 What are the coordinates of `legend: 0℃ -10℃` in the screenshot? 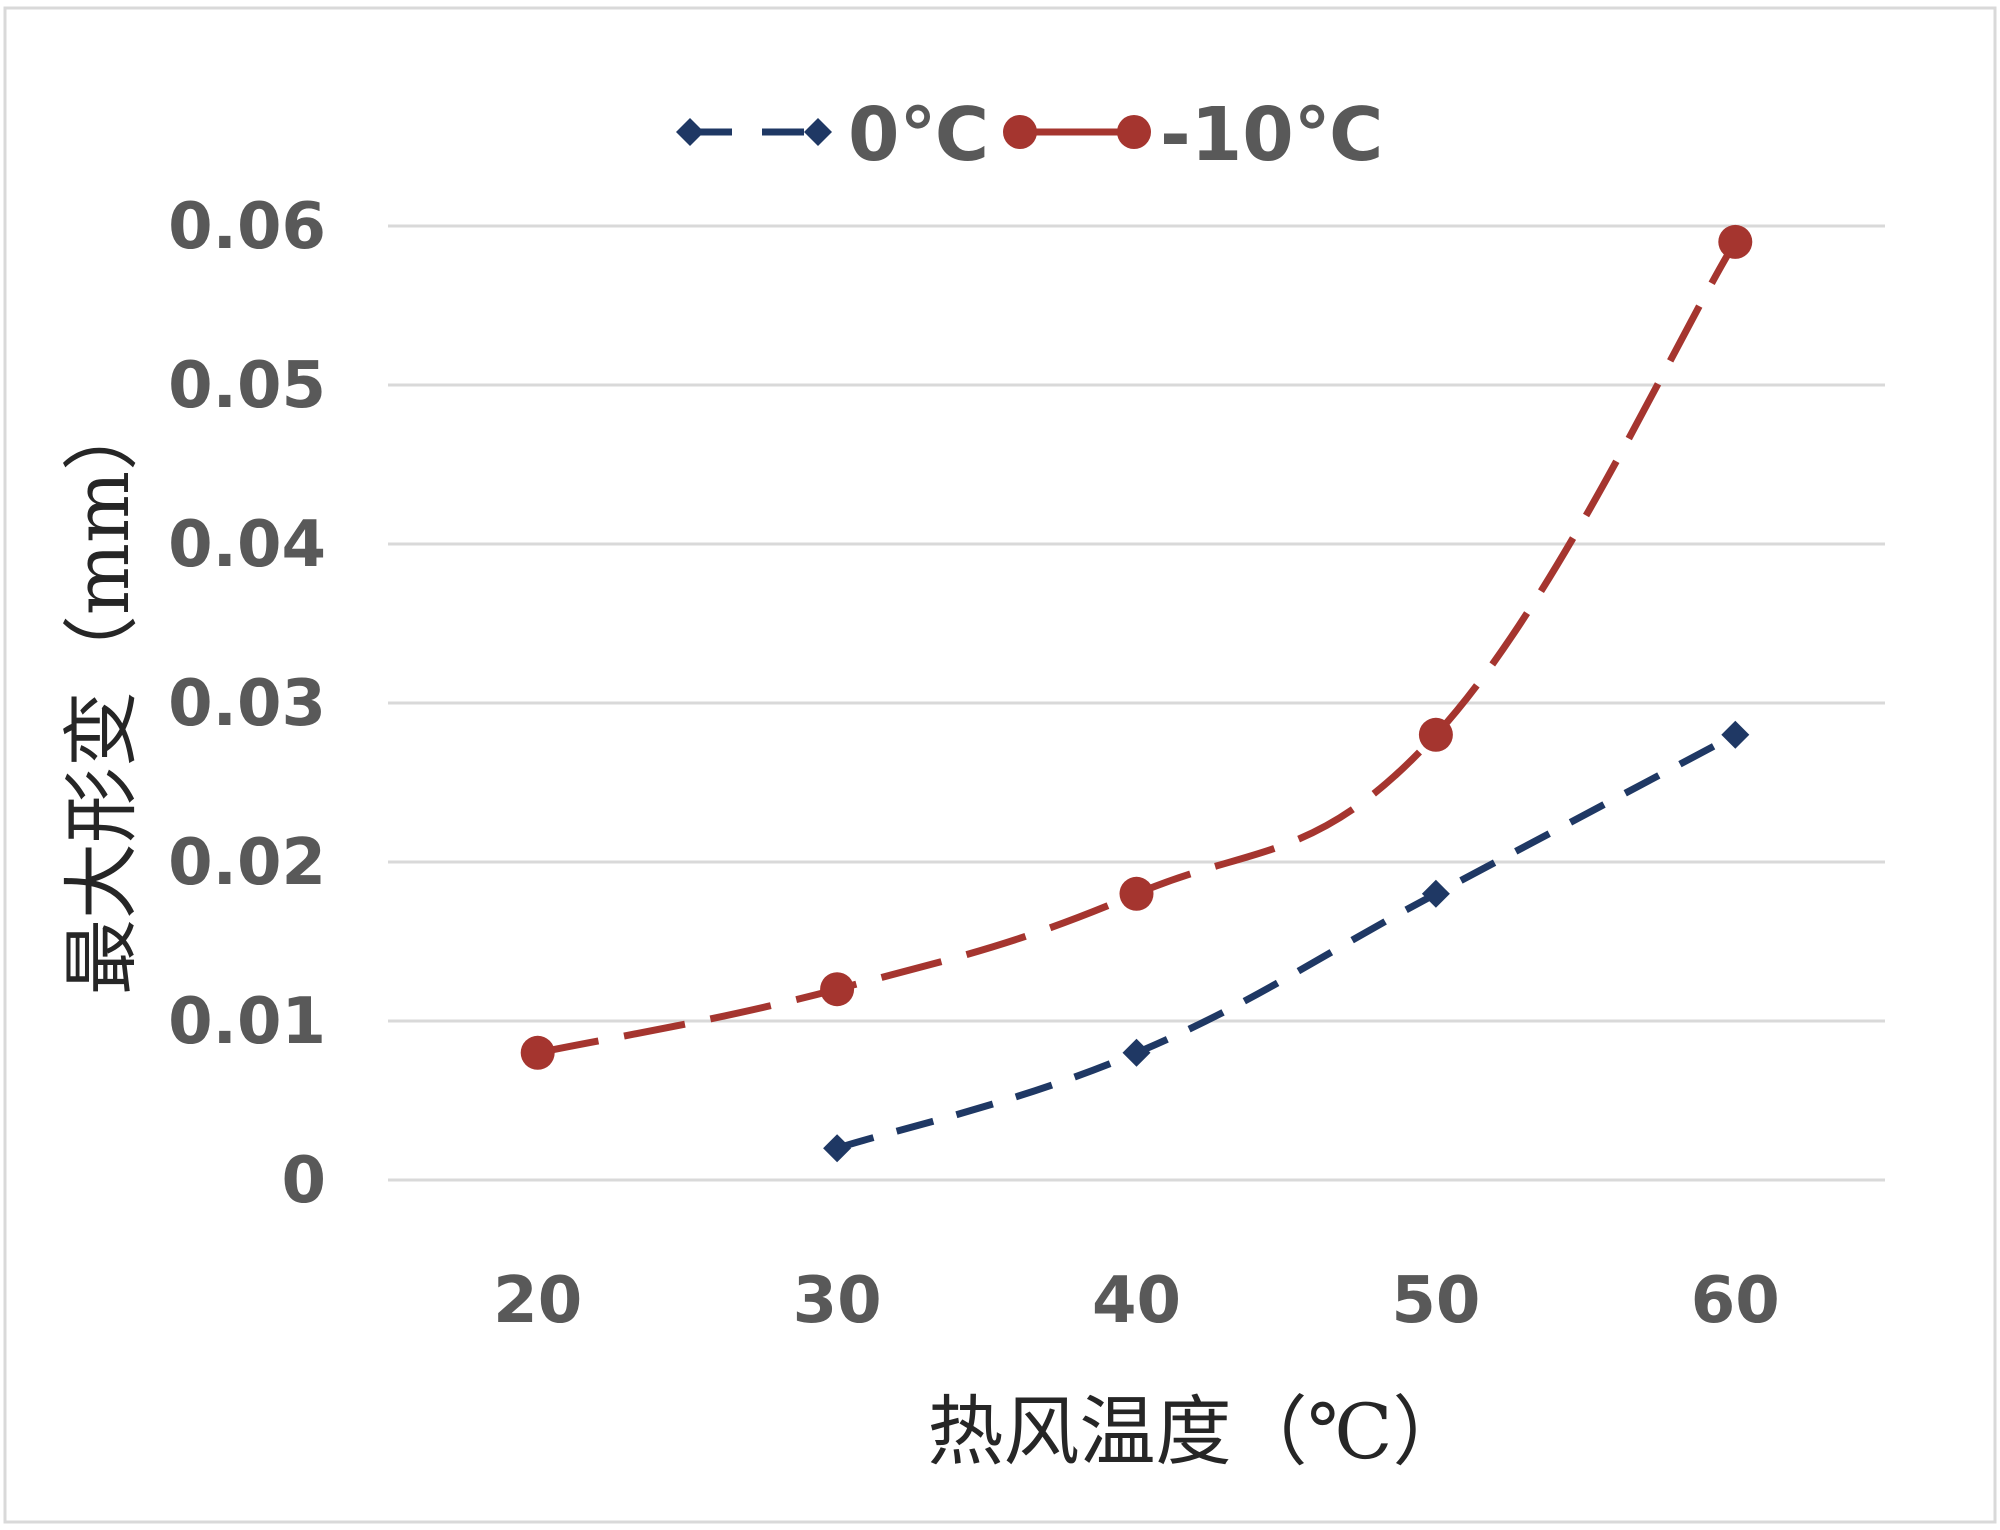 It's located at (1029, 135).